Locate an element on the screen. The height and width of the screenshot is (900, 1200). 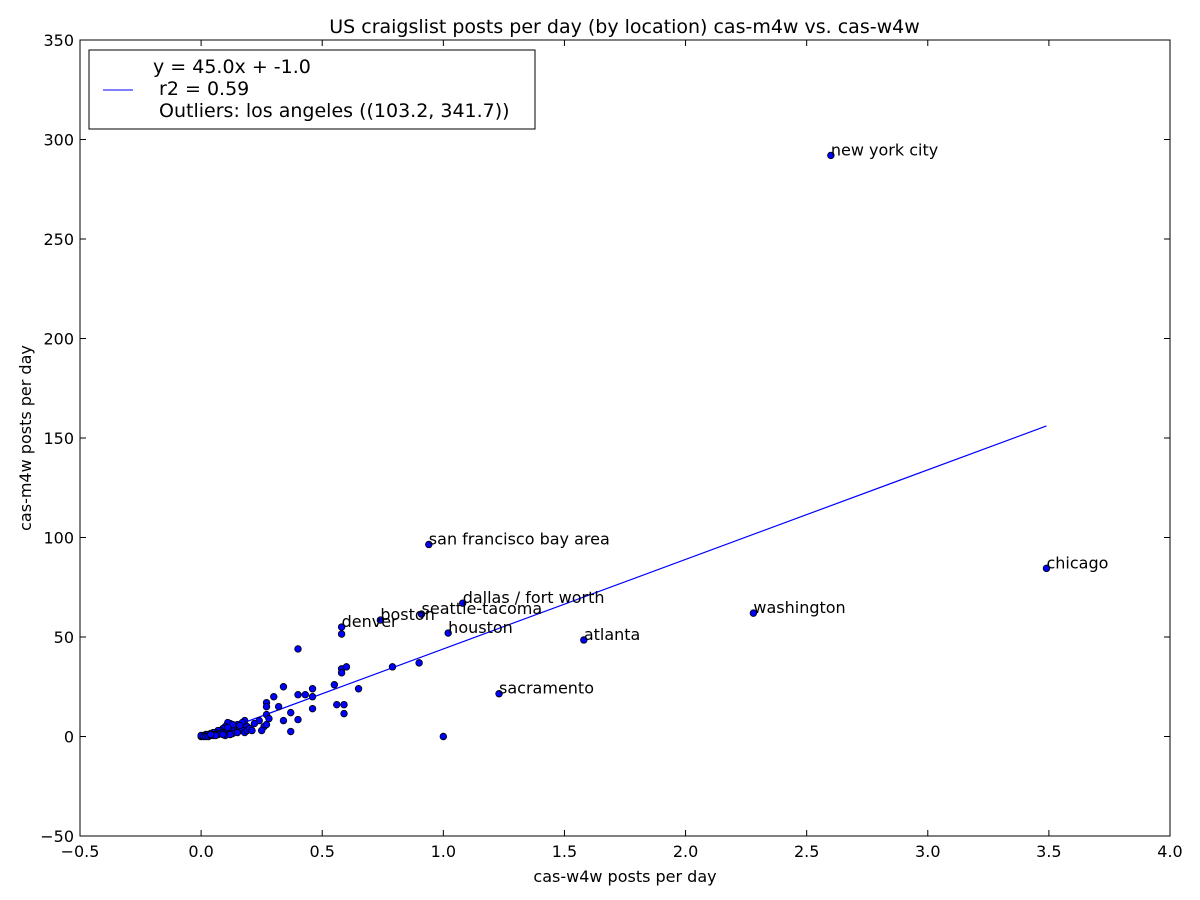
point-label: houston is located at coordinates (480, 627).